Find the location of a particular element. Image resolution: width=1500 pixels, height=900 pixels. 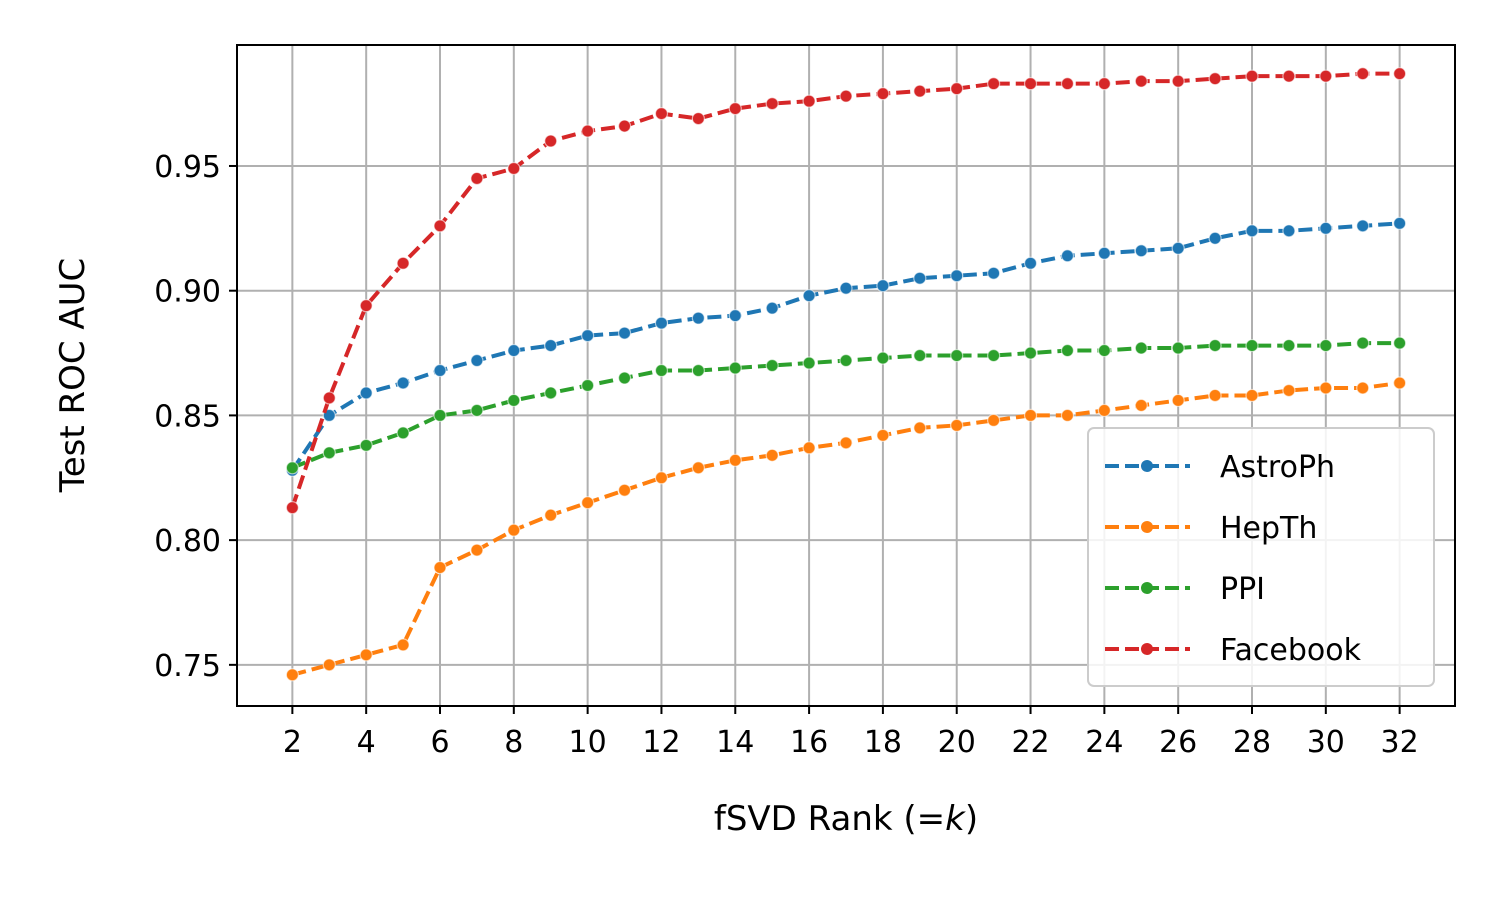

x-axis-label-main: fSVD Rank (= is located at coordinates (829, 819).